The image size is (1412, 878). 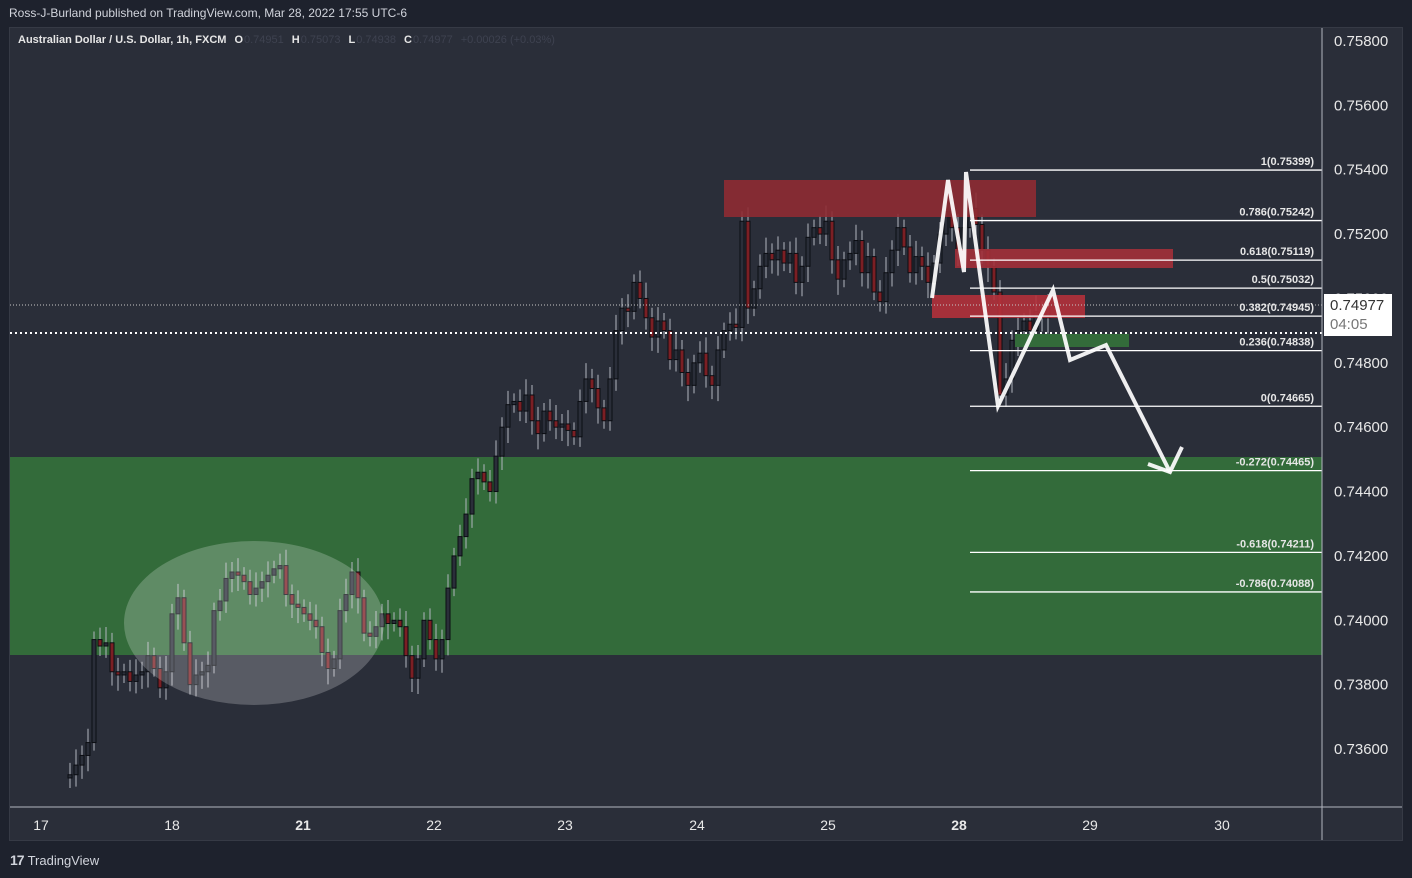 What do you see at coordinates (880, 198) in the screenshot?
I see `supply-zone-top` at bounding box center [880, 198].